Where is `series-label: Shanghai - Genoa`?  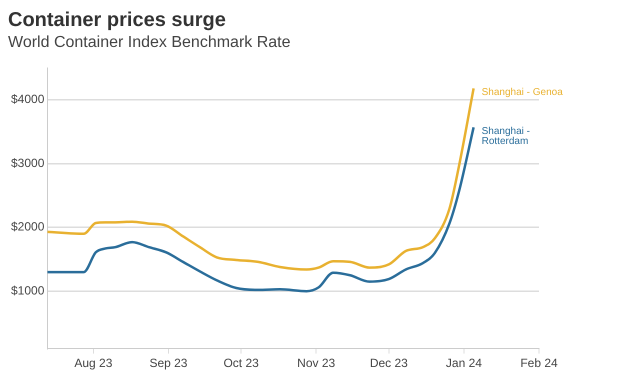 series-label: Shanghai - Genoa is located at coordinates (523, 92).